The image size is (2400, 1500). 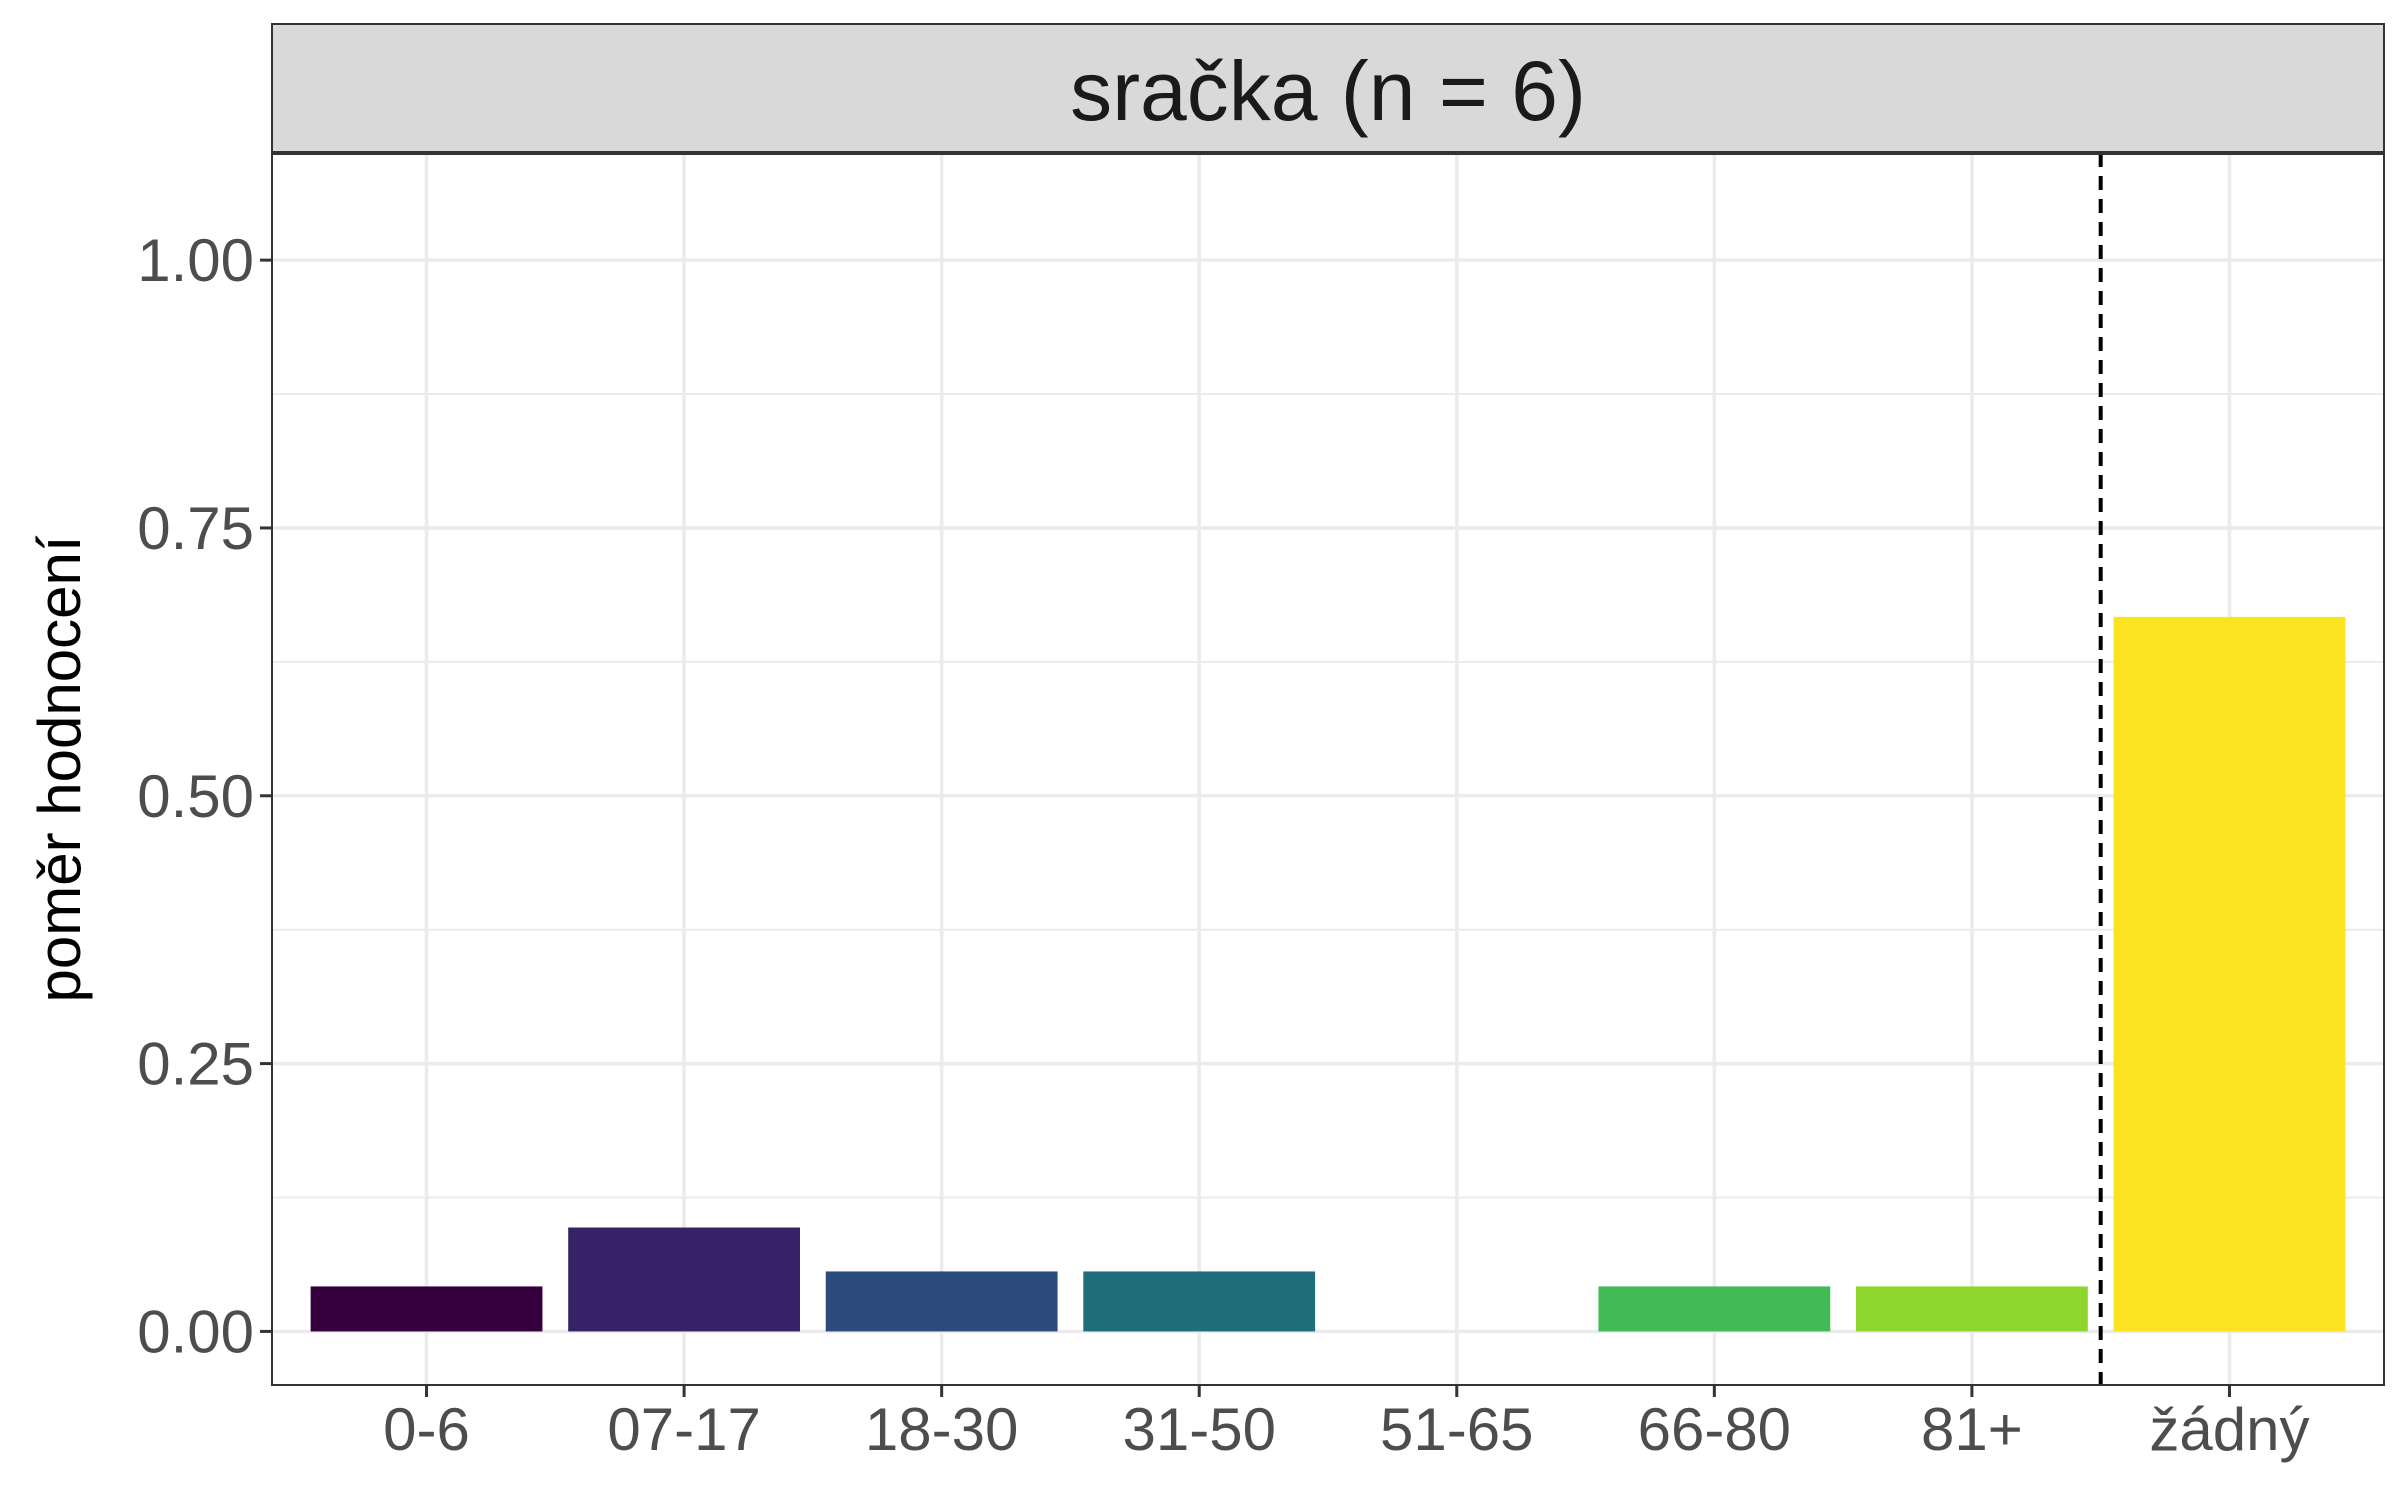 What do you see at coordinates (1456, 1429) in the screenshot?
I see `x-tick-label: 51-65` at bounding box center [1456, 1429].